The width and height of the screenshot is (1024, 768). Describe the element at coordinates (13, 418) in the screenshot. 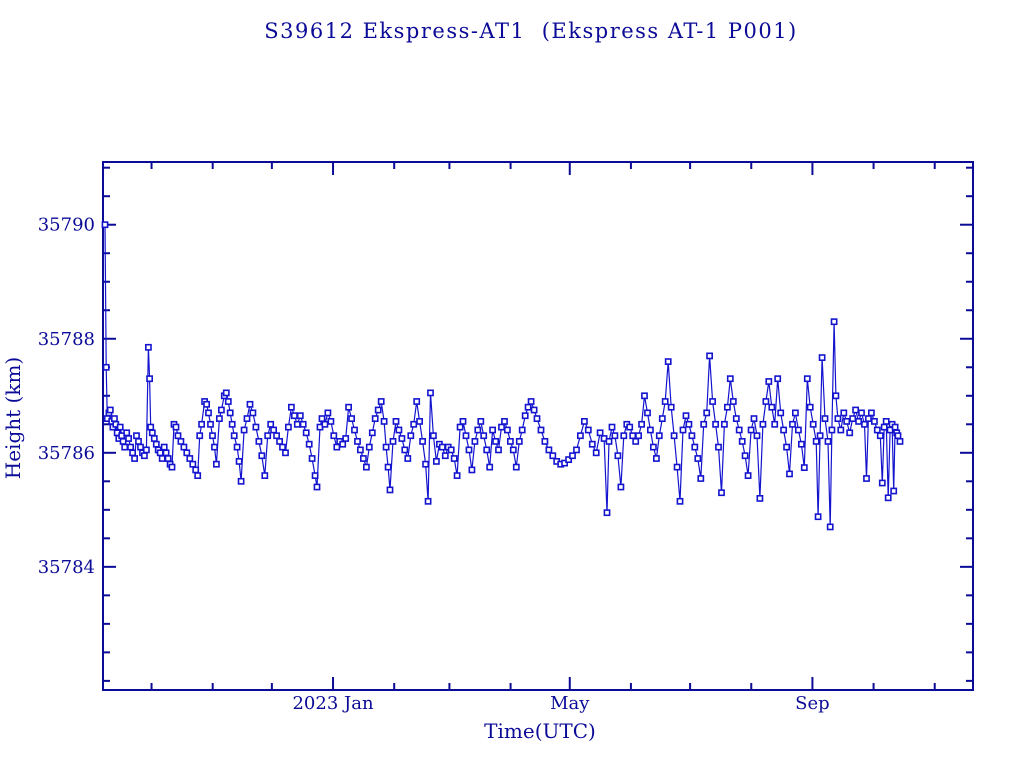

I see `y-axis-label: Height (km)` at that location.